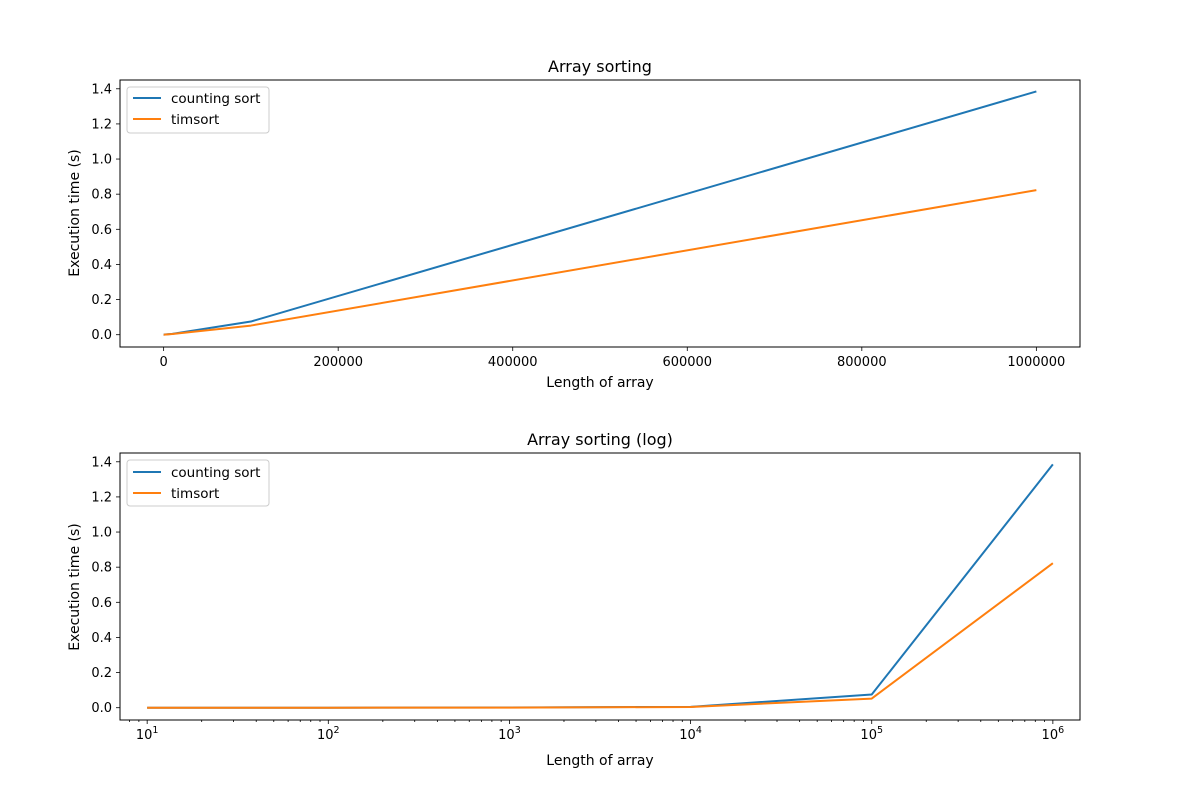  I want to click on x-tick-label: 10¹, so click(147, 734).